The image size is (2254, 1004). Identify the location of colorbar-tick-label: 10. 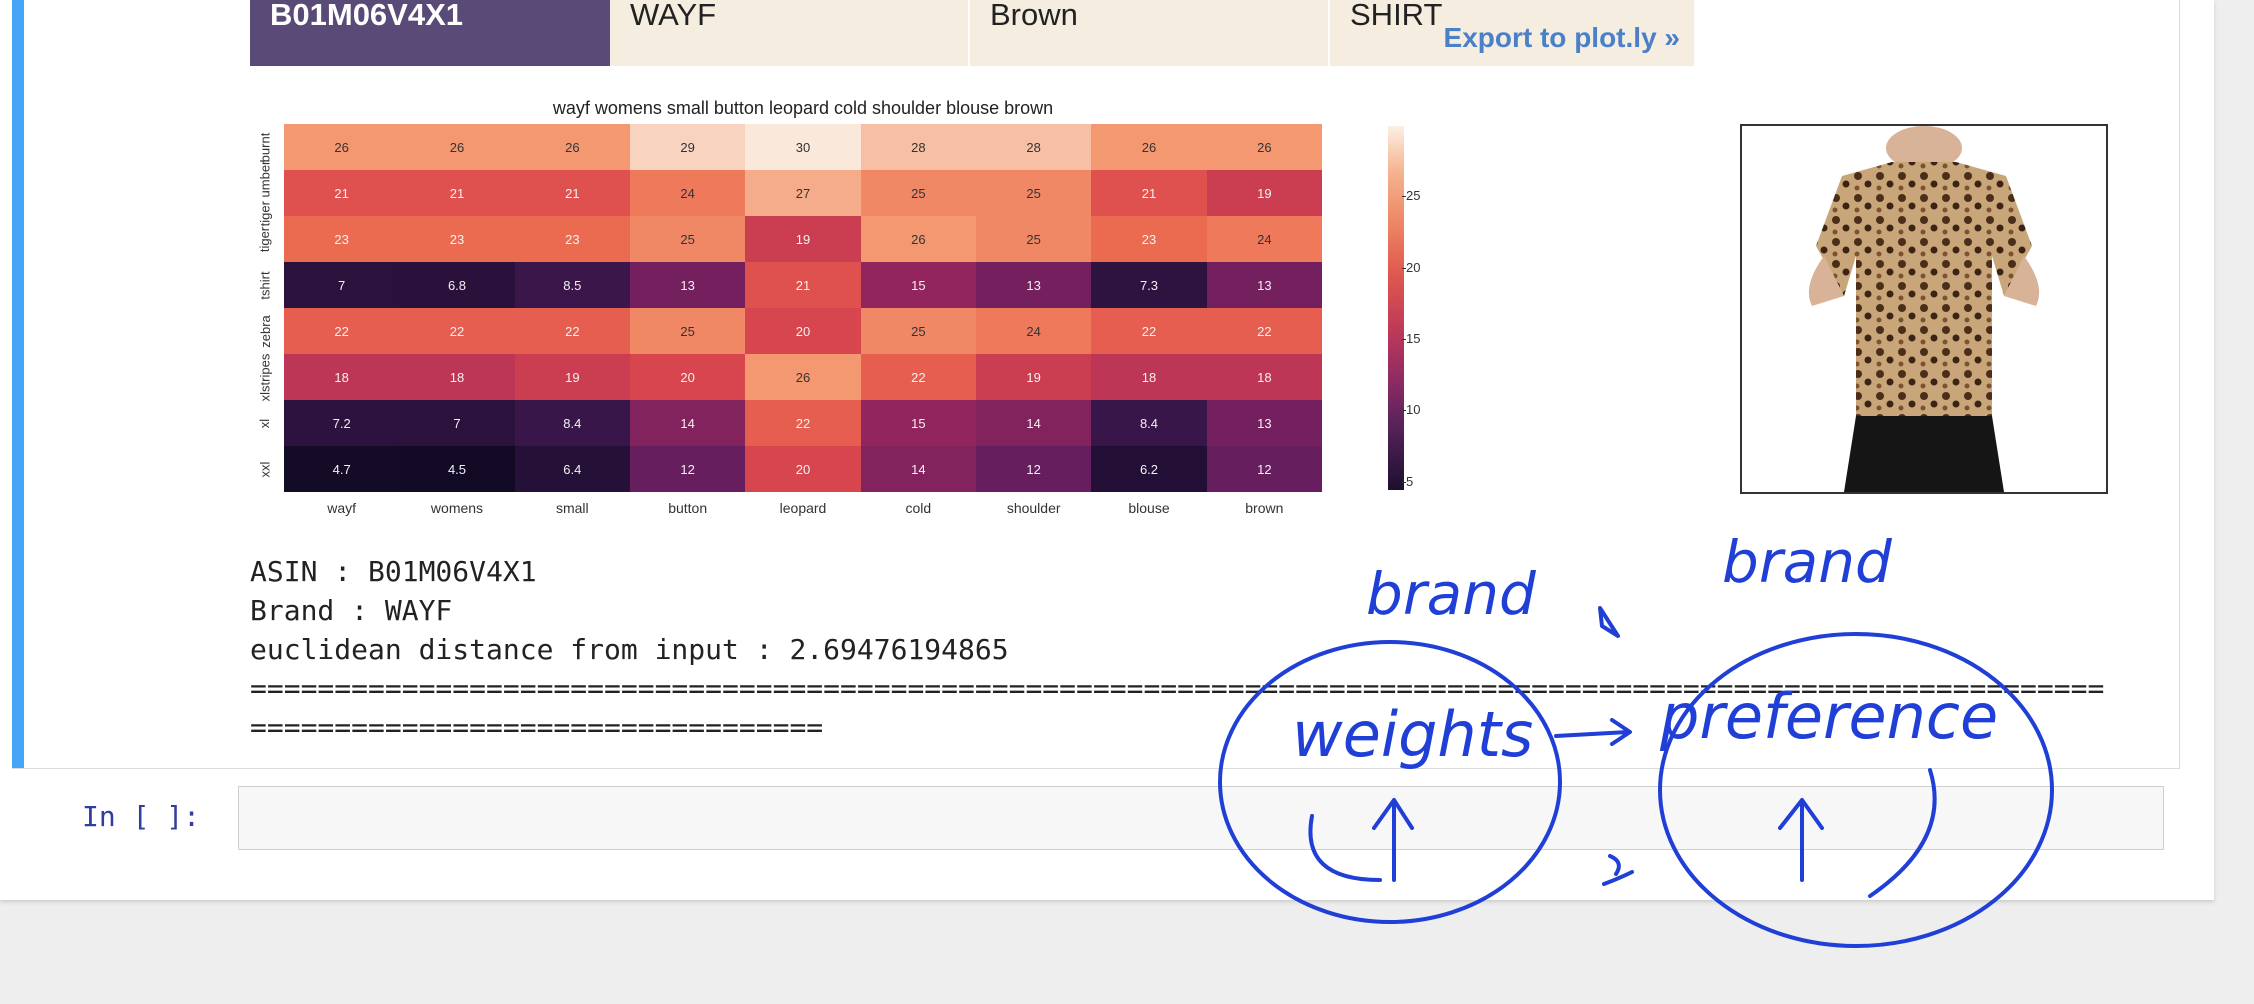
(1419, 409).